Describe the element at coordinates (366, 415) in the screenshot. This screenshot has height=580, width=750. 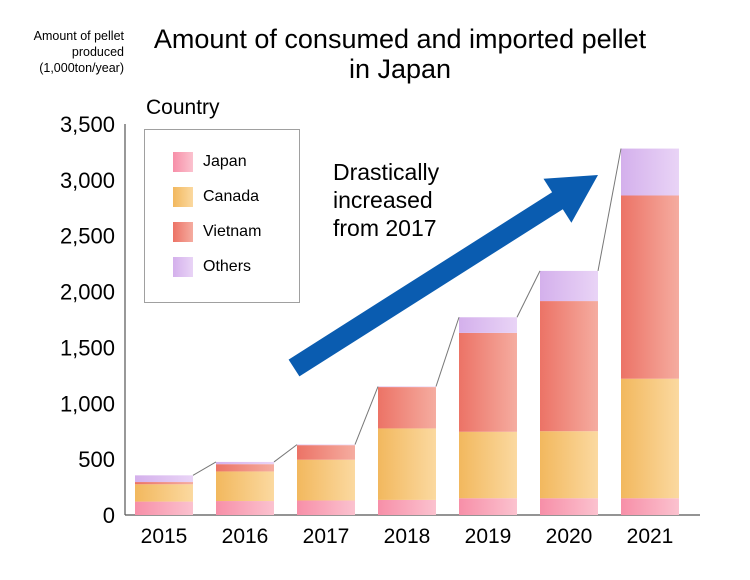
I see `connector-line-2017` at that location.